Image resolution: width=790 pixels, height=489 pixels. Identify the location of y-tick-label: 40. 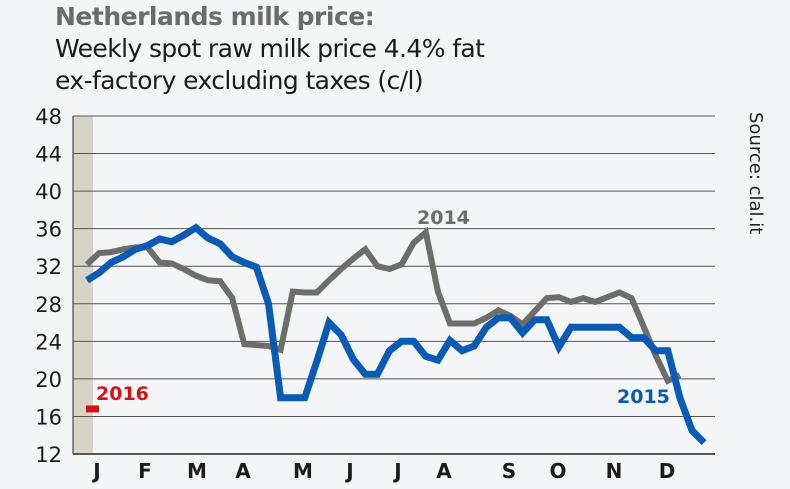
(48, 192).